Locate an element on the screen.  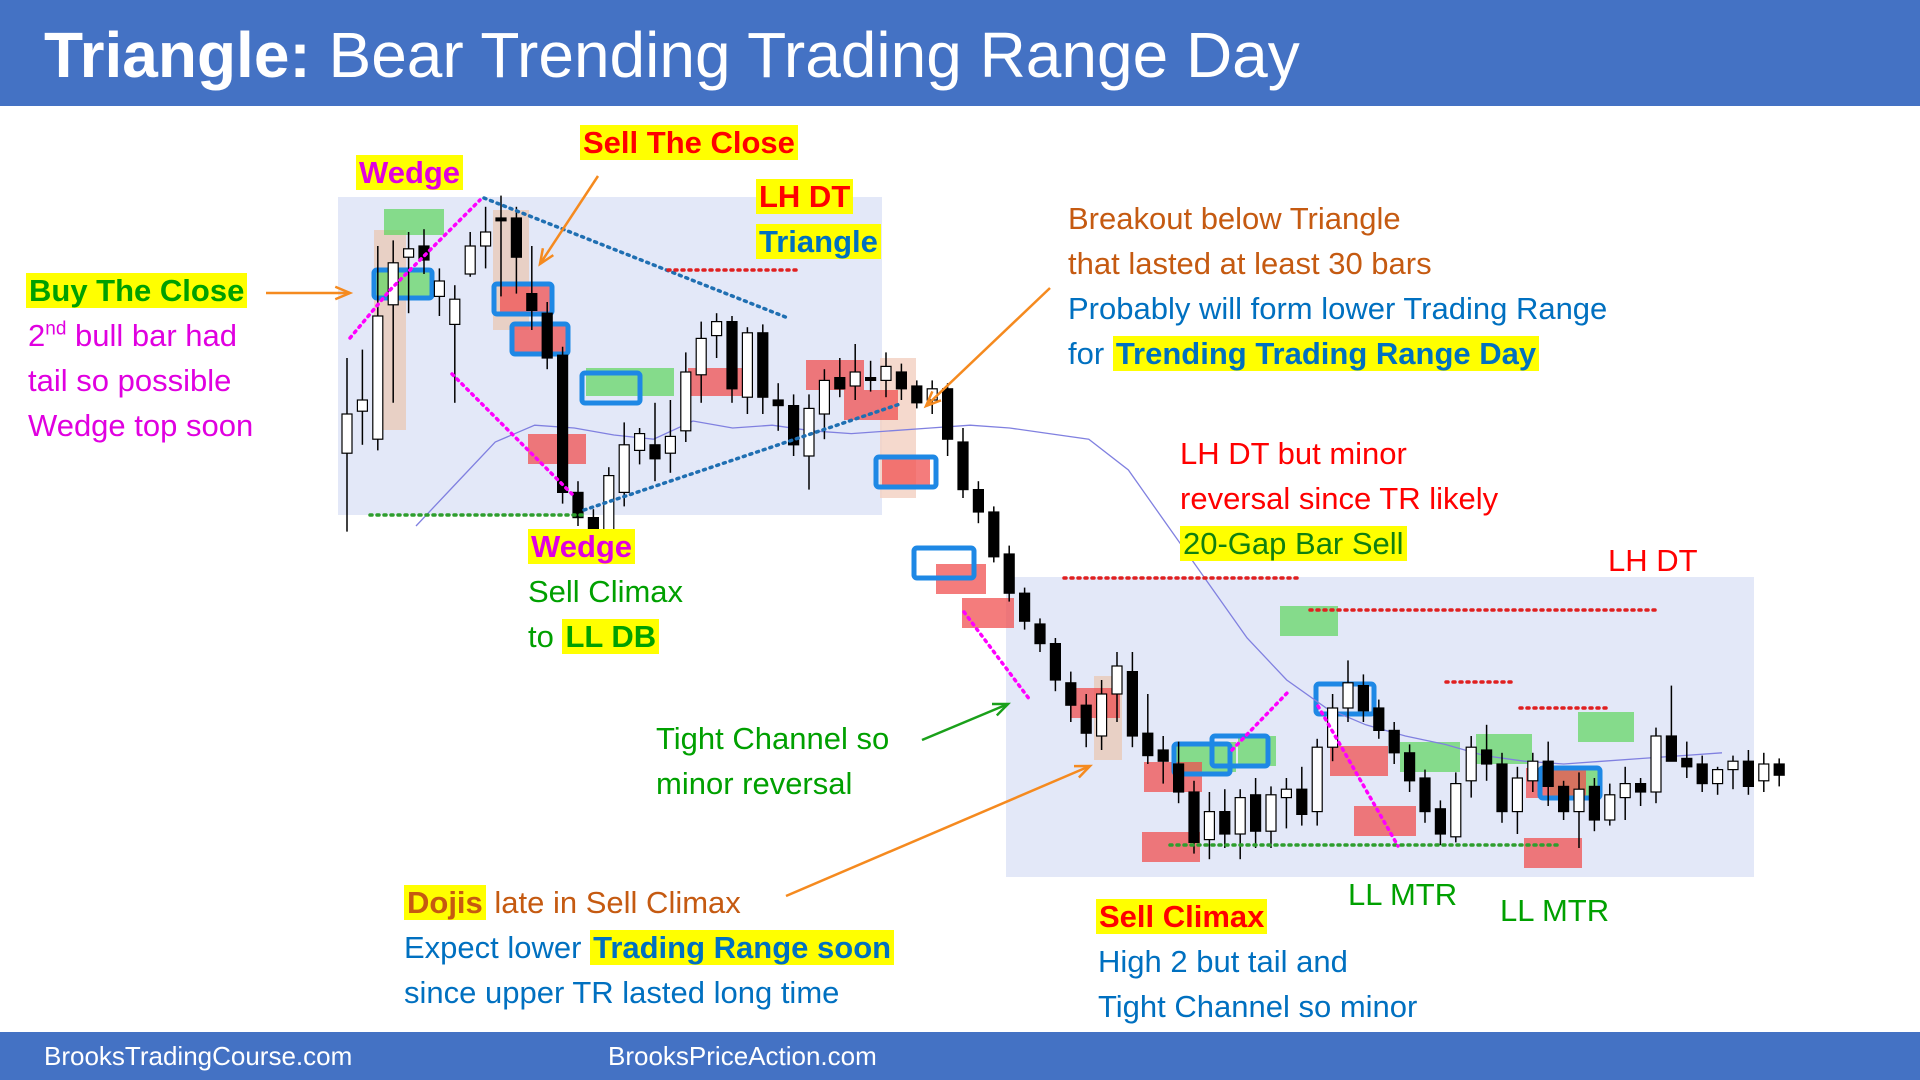
breakout-arrow is located at coordinates (988, 347).